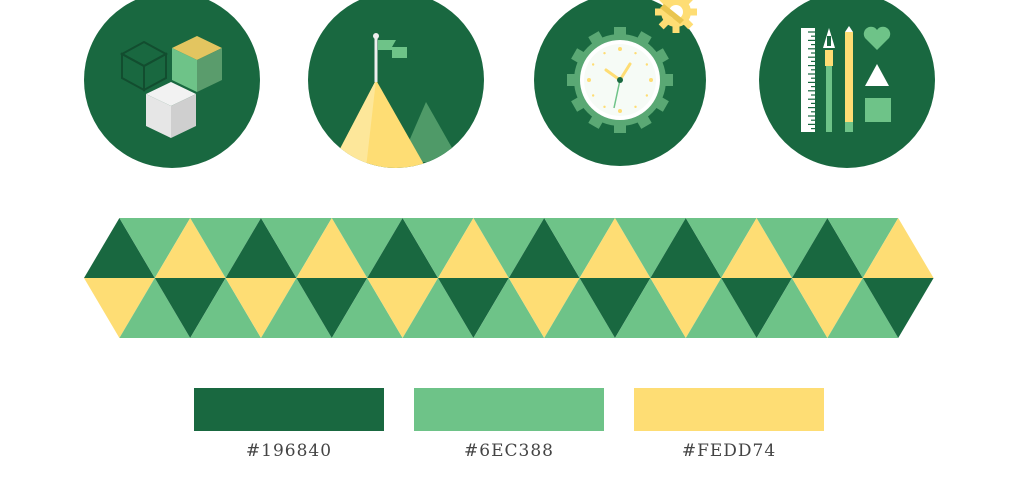 This screenshot has height=480, width=1013. I want to click on blocks-icon, so click(172, 84).